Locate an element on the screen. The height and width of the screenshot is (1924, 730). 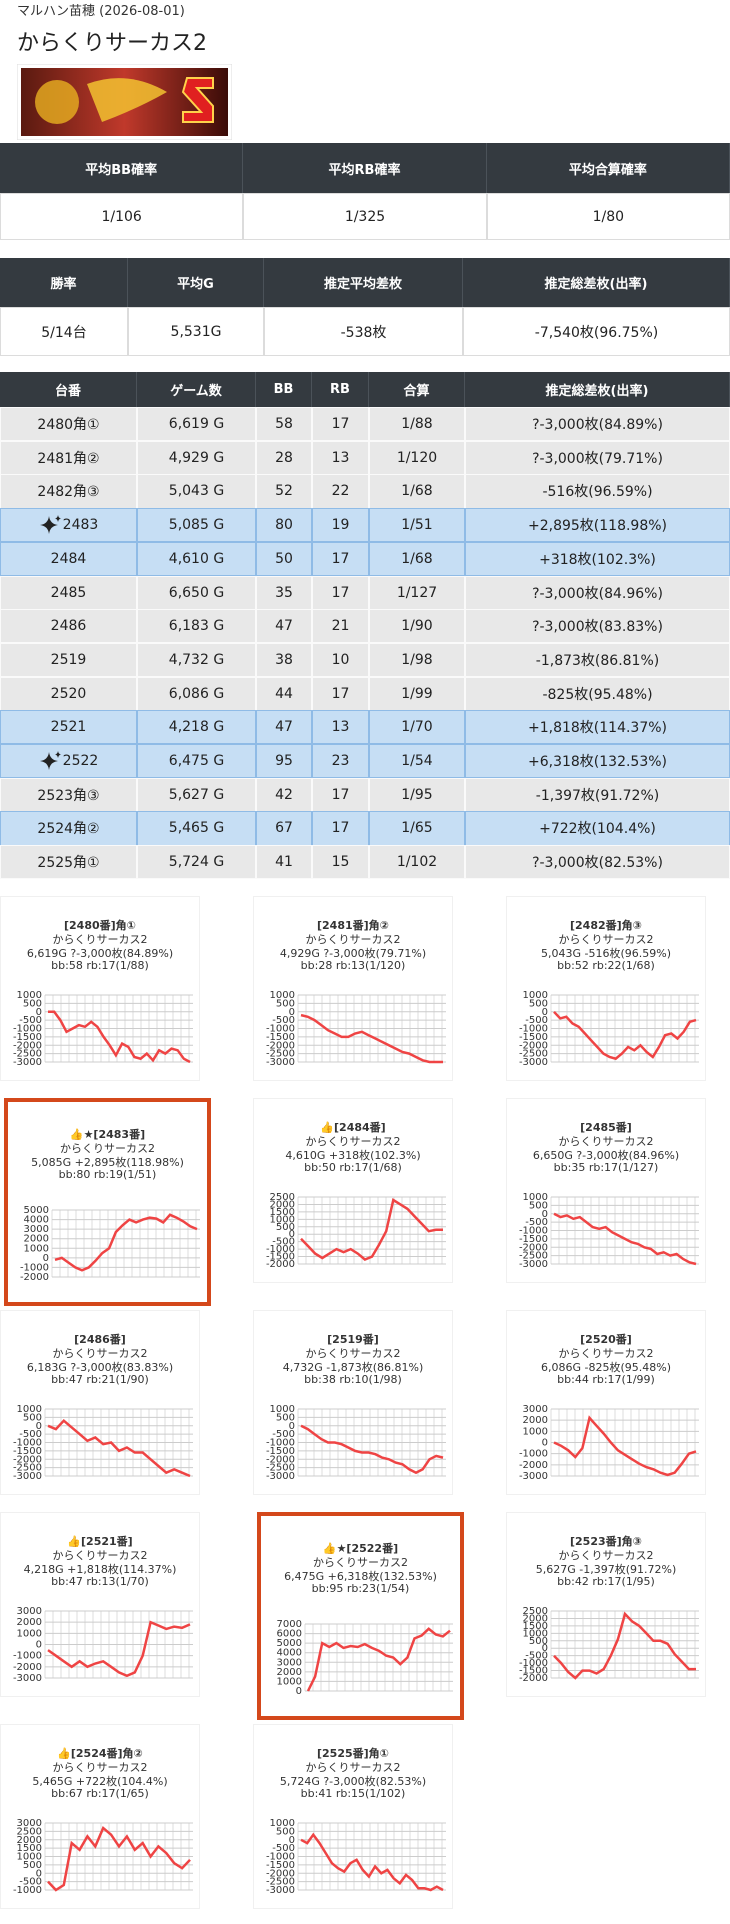
cell-text: 50 is located at coordinates (284, 558).